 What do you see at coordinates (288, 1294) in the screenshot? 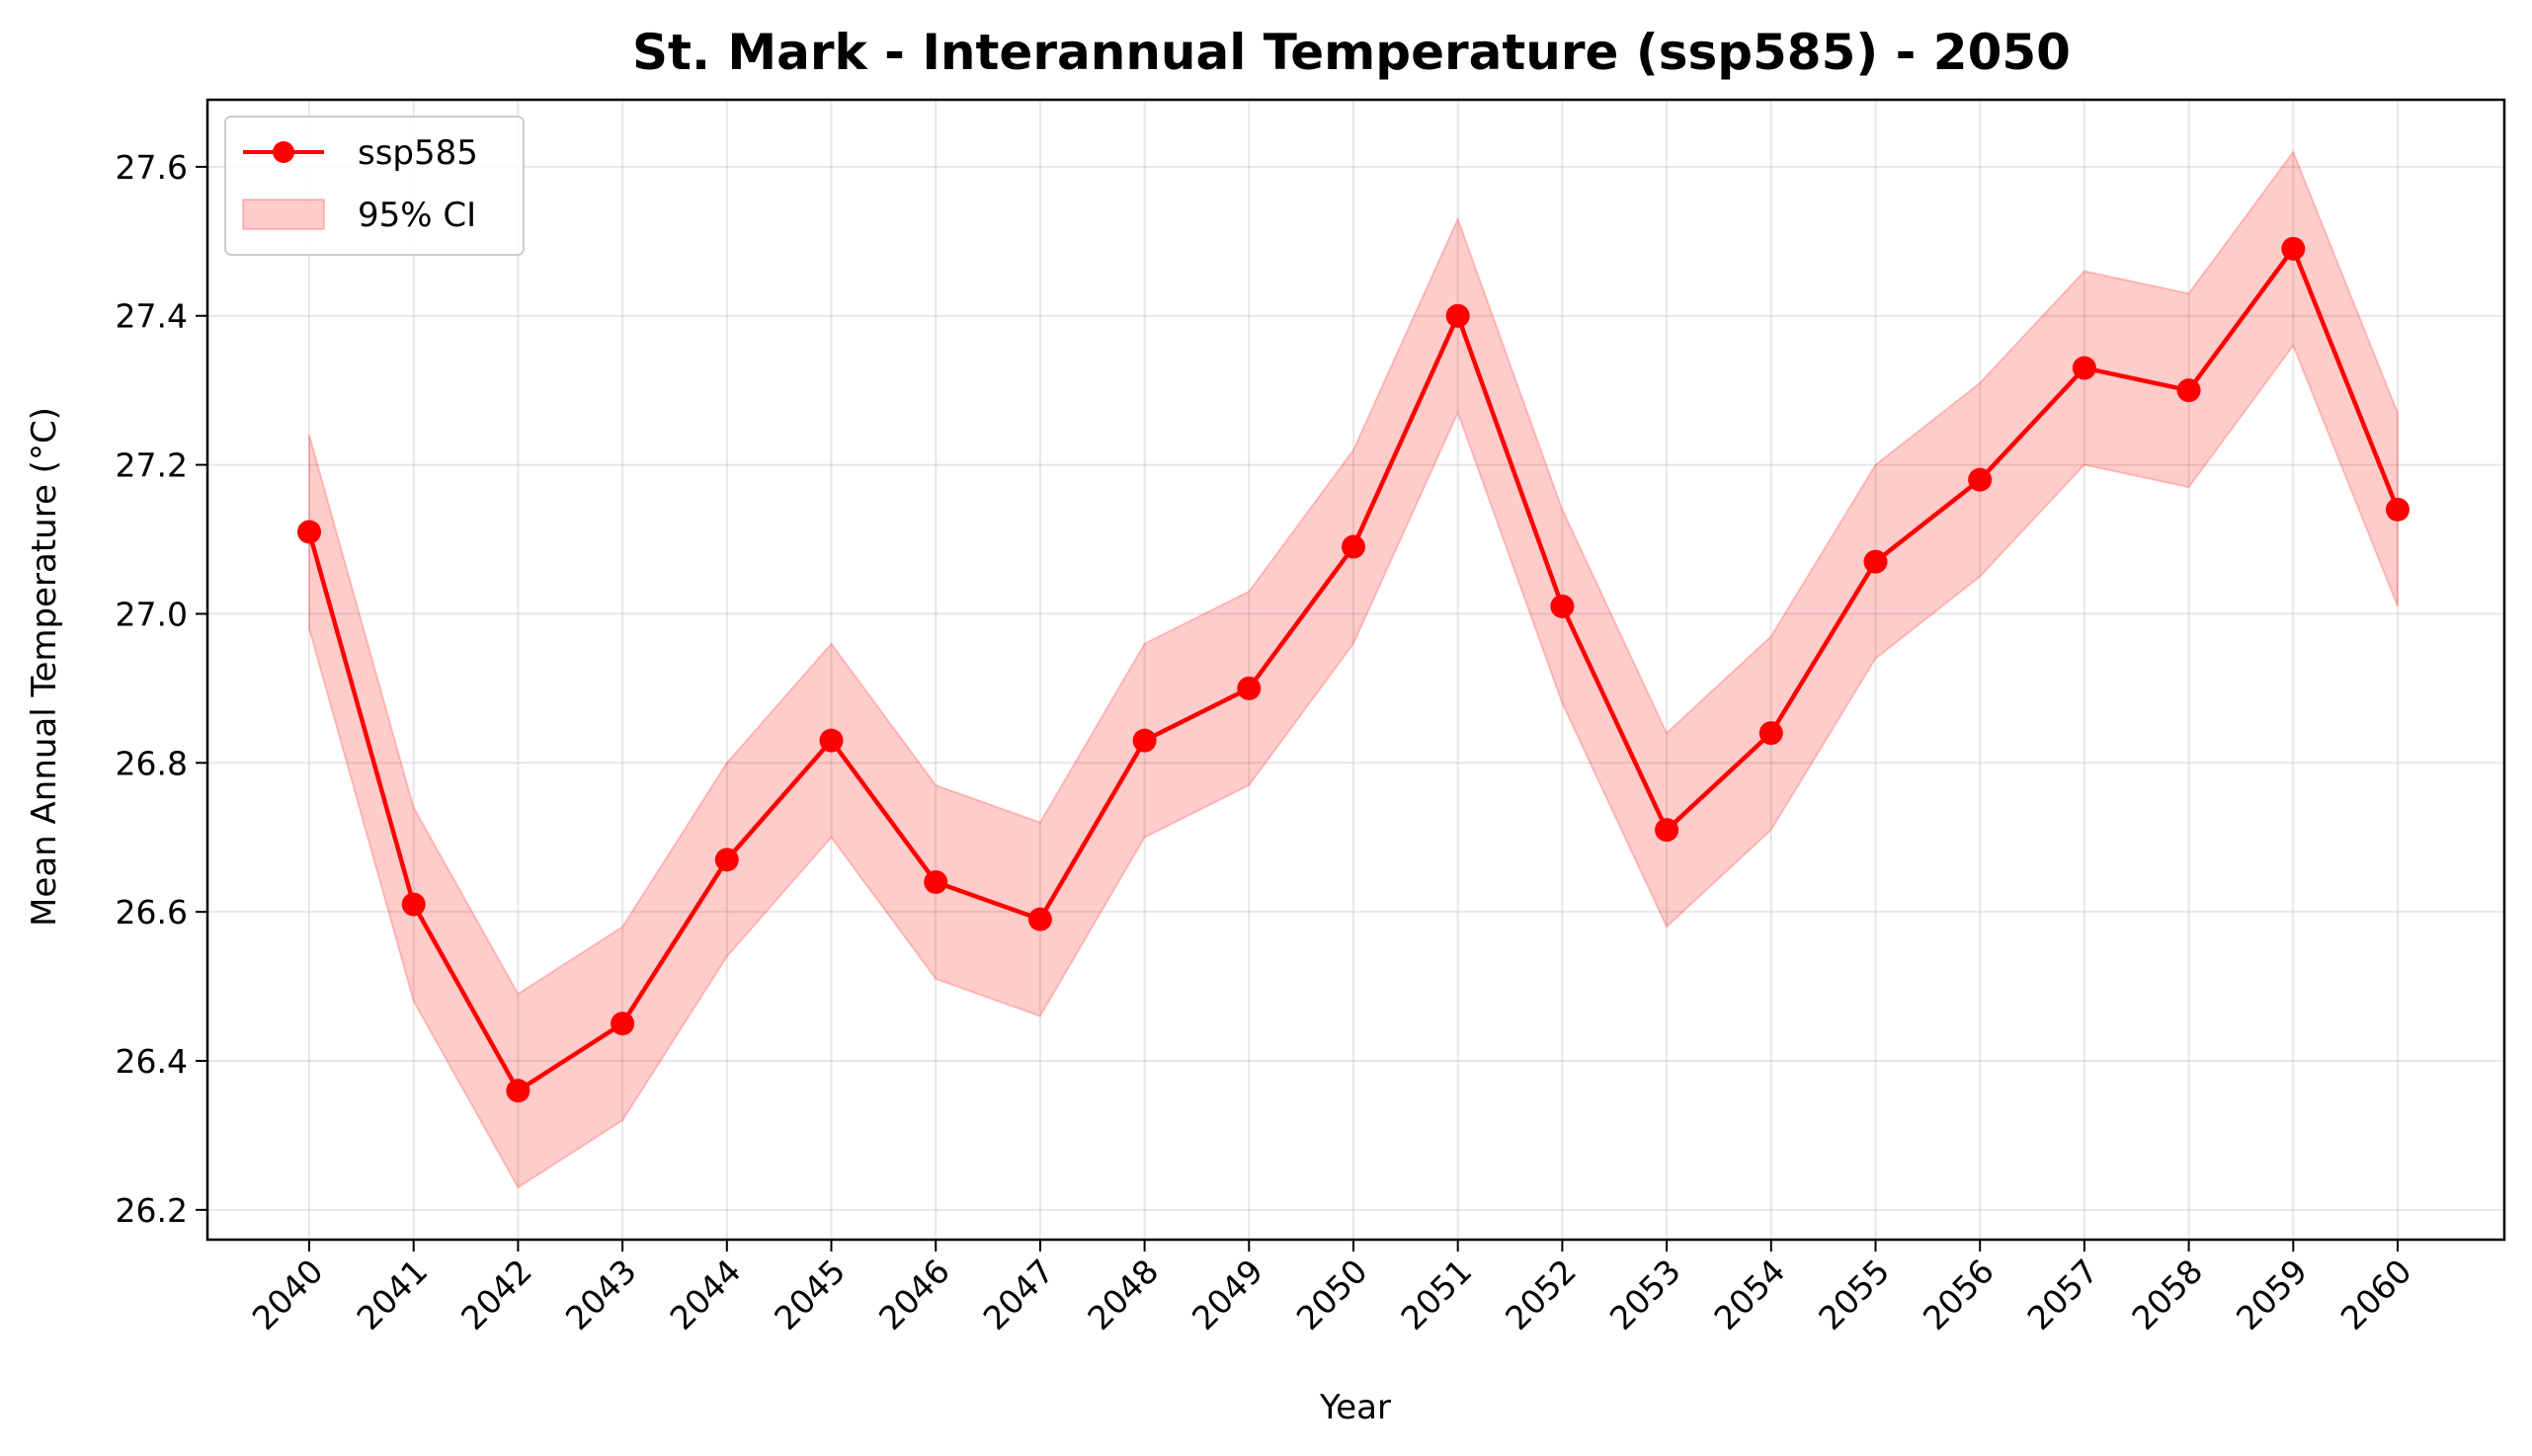
I see `x-tick-label: 2040` at bounding box center [288, 1294].